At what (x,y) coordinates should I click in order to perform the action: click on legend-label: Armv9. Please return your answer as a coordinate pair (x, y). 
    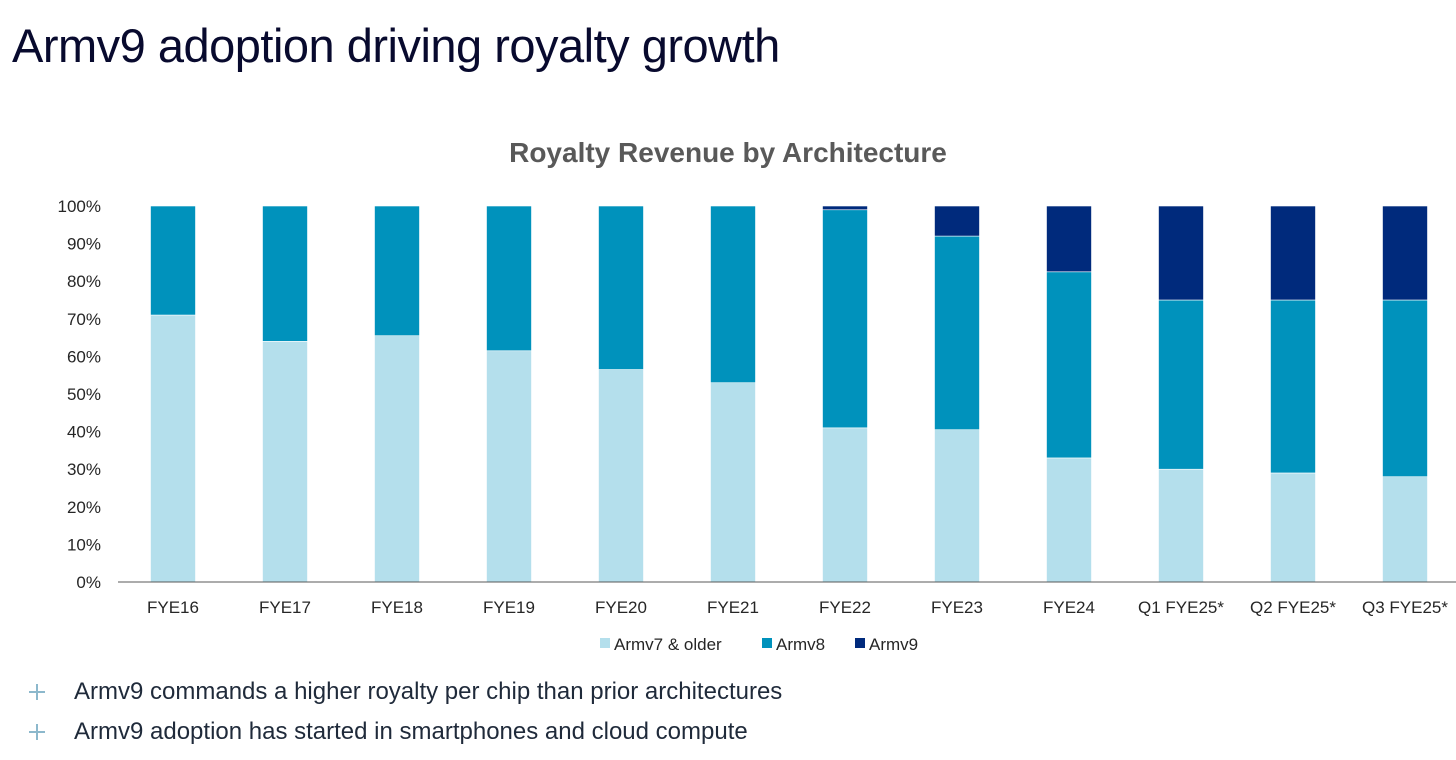
    Looking at the image, I should click on (893, 644).